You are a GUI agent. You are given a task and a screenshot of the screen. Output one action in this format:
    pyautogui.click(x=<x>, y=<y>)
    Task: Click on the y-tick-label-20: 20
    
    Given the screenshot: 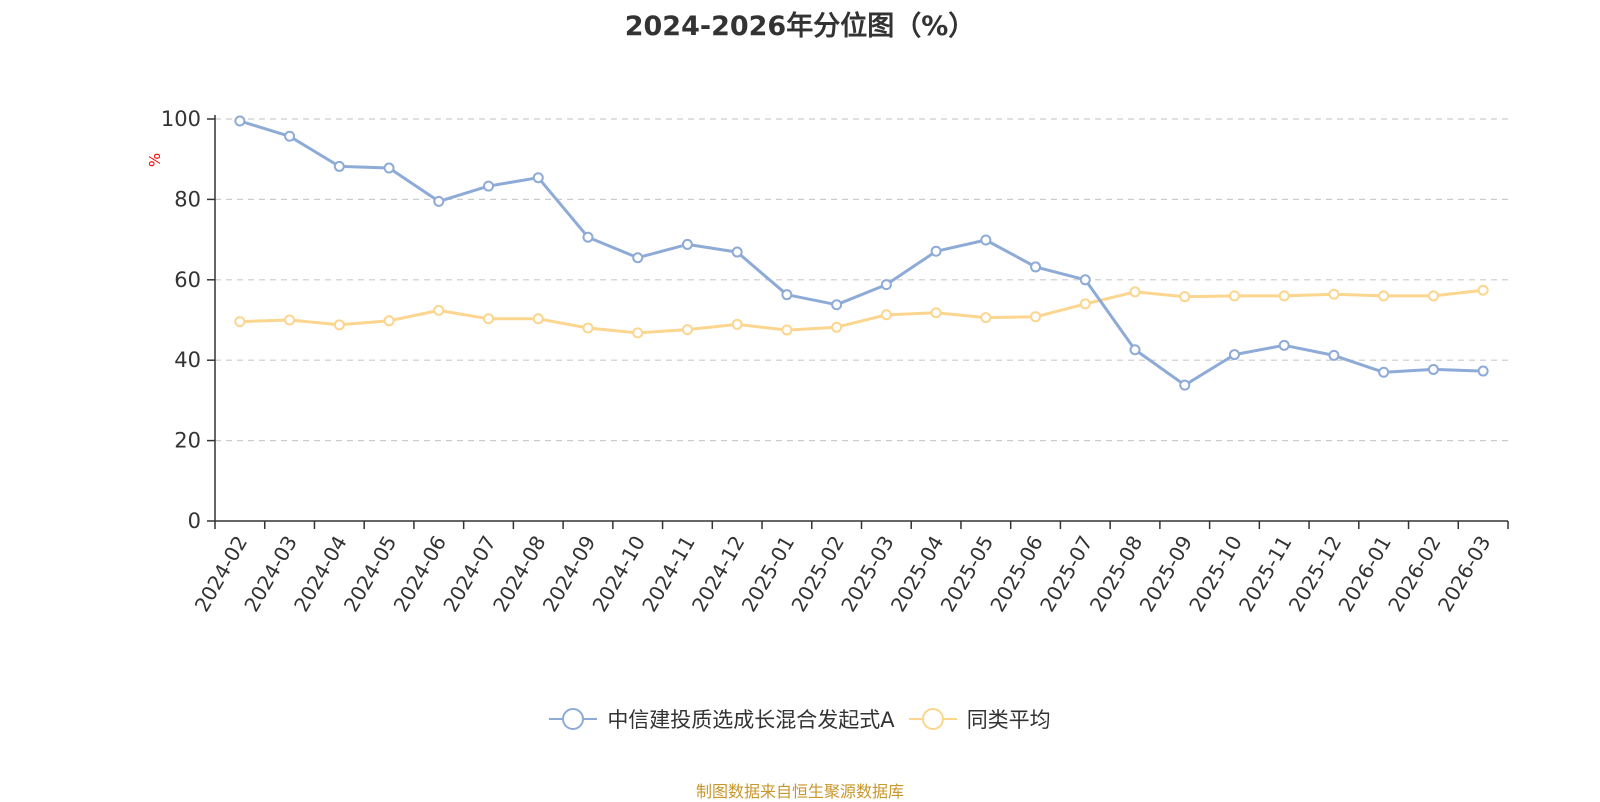 What is the action you would take?
    pyautogui.click(x=187, y=441)
    